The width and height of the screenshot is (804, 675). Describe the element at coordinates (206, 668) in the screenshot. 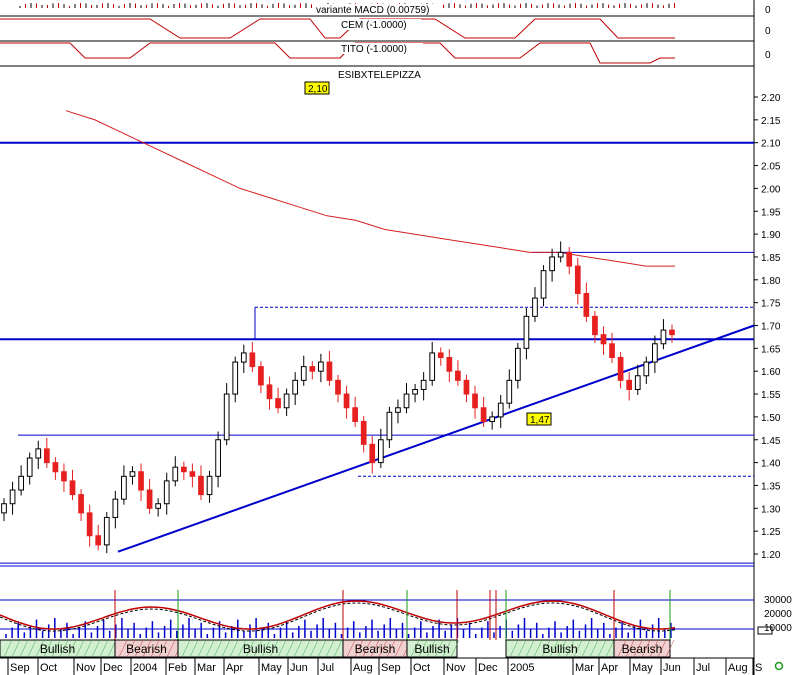

I see `time-tick-label: Mar` at that location.